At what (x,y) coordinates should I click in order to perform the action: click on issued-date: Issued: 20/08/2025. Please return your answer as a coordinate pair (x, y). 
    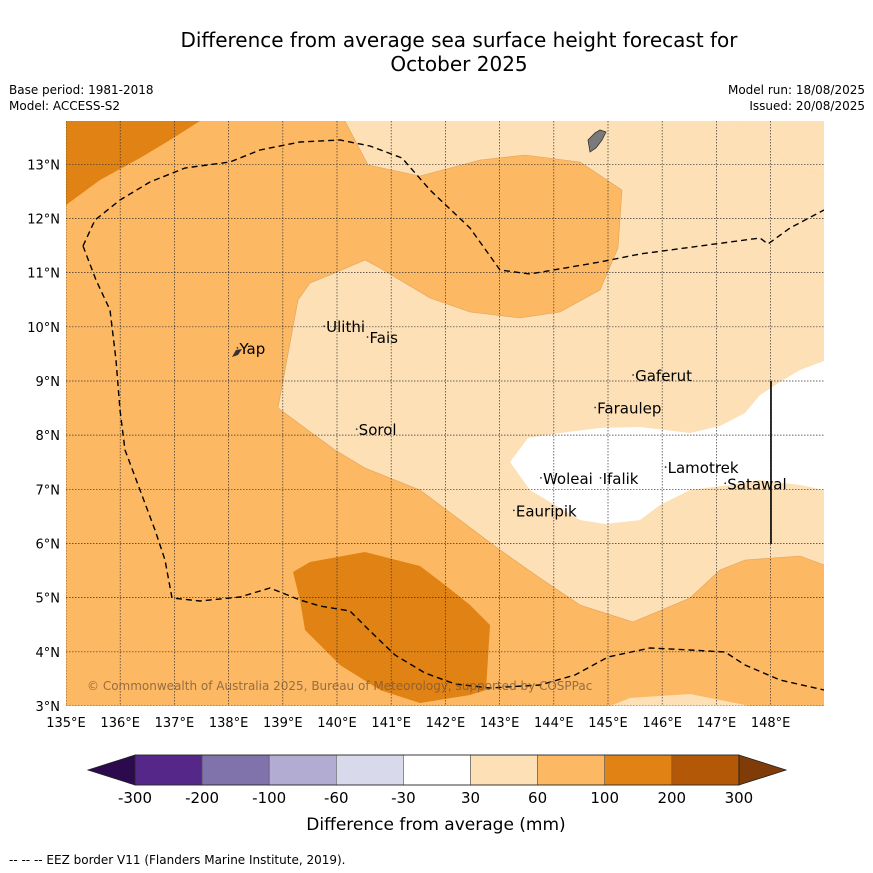
    Looking at the image, I should click on (807, 106).